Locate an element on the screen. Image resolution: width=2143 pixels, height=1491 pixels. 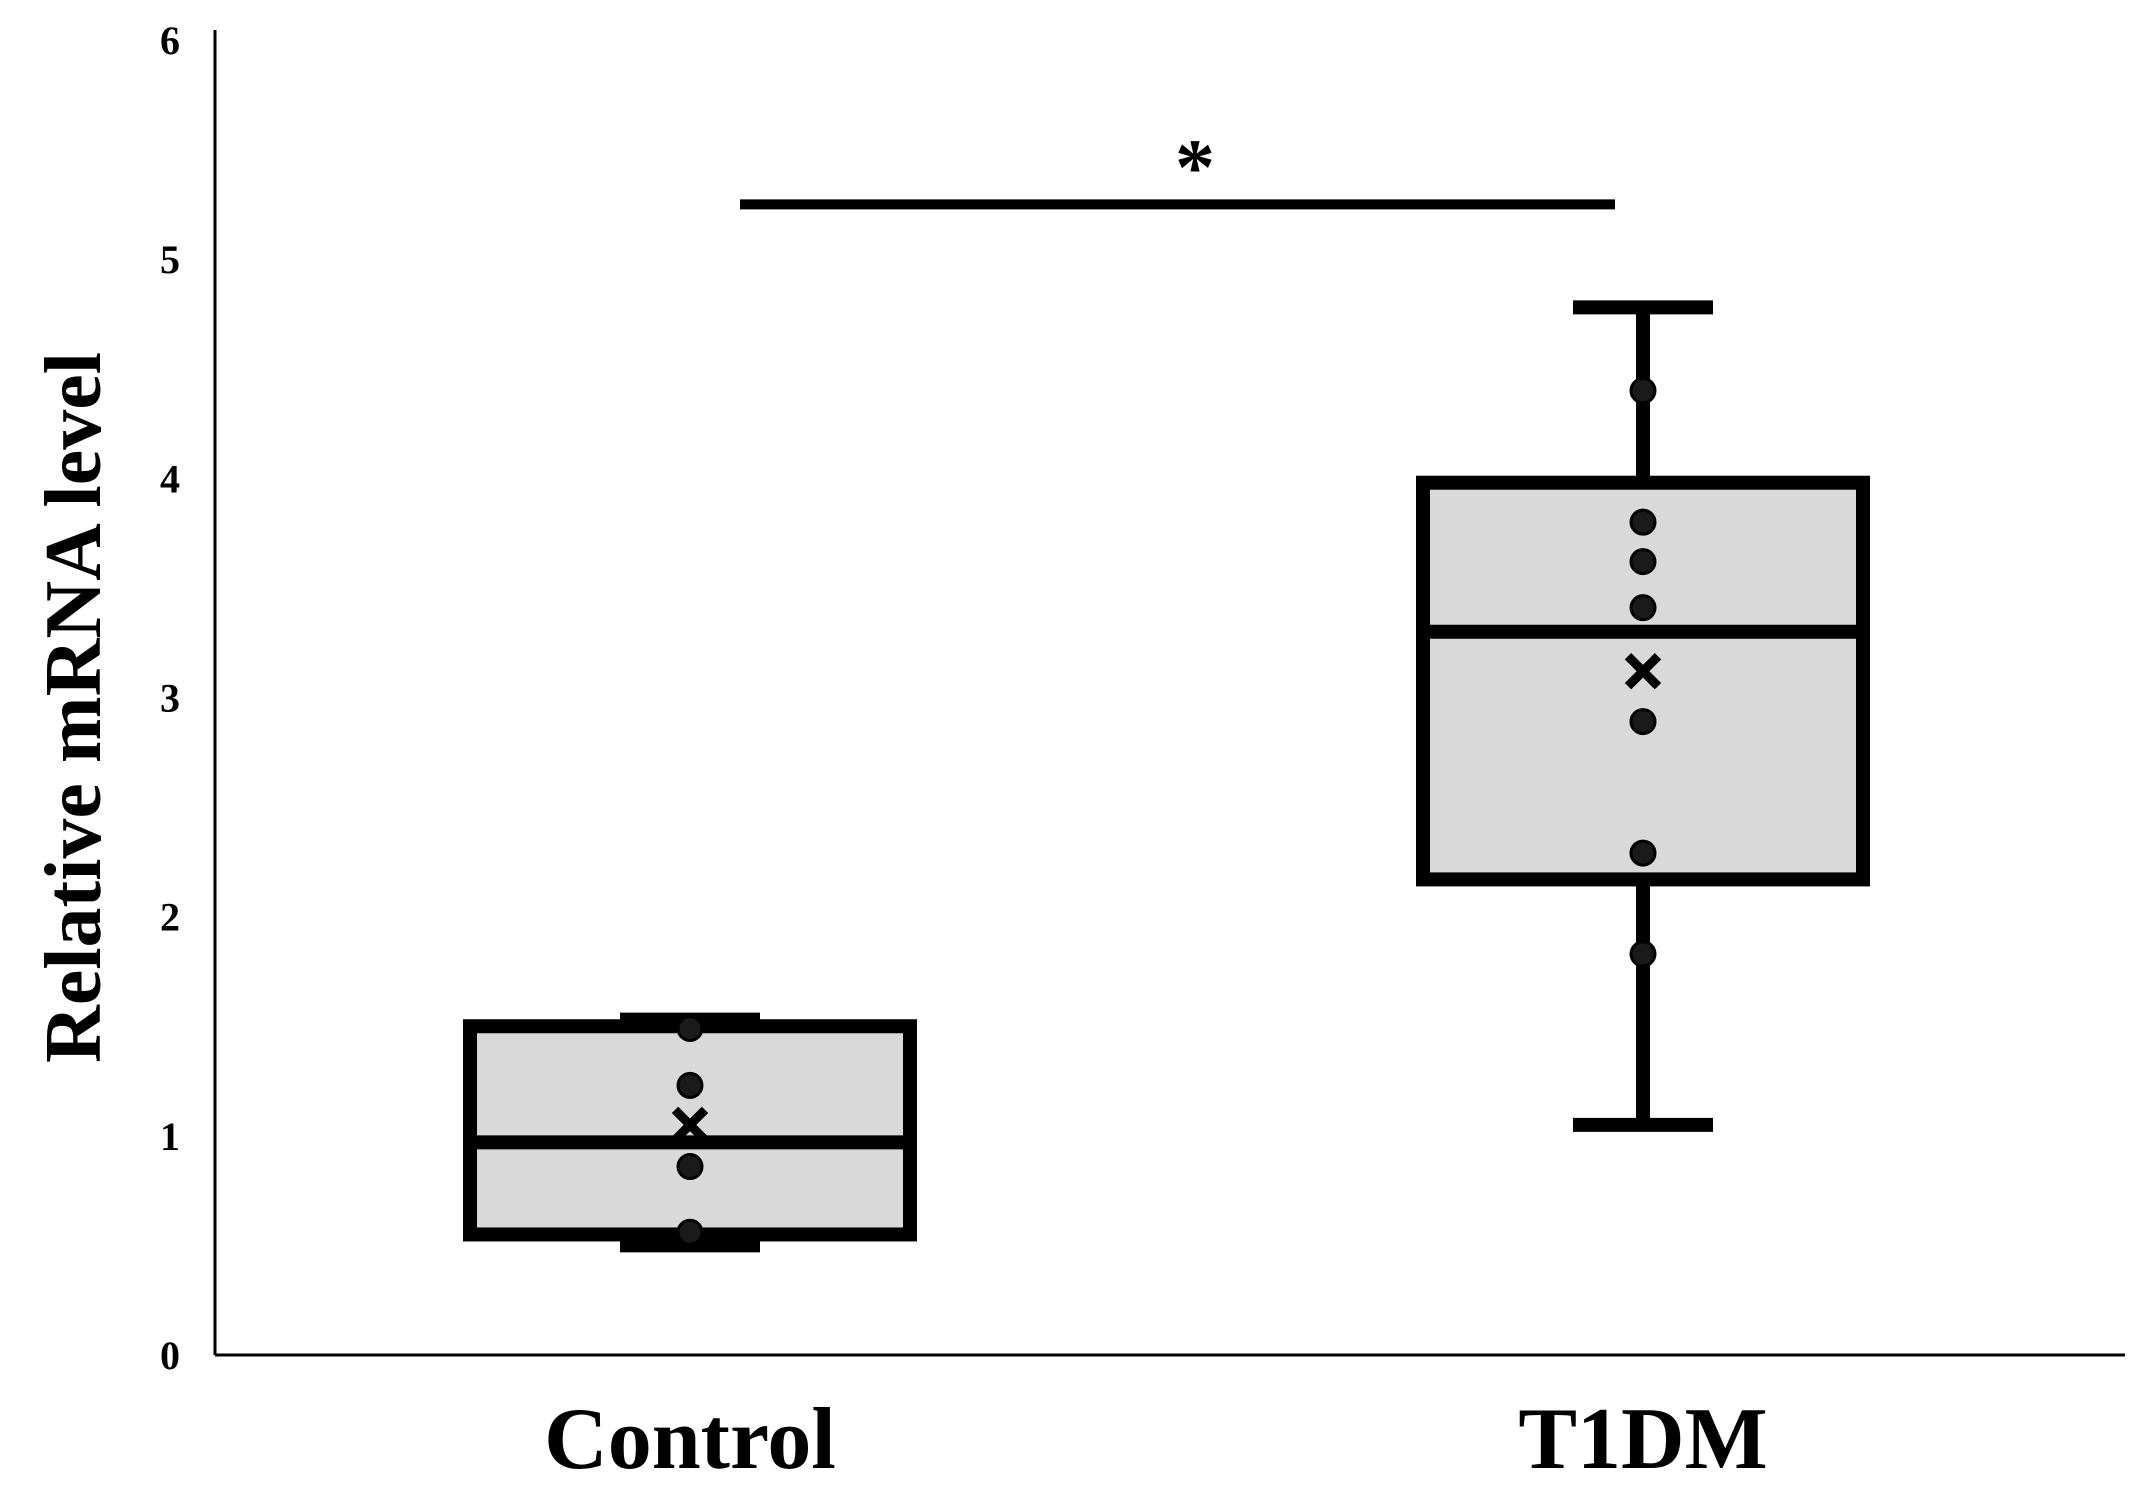
y-tick-label-5: 5 is located at coordinates (170, 259).